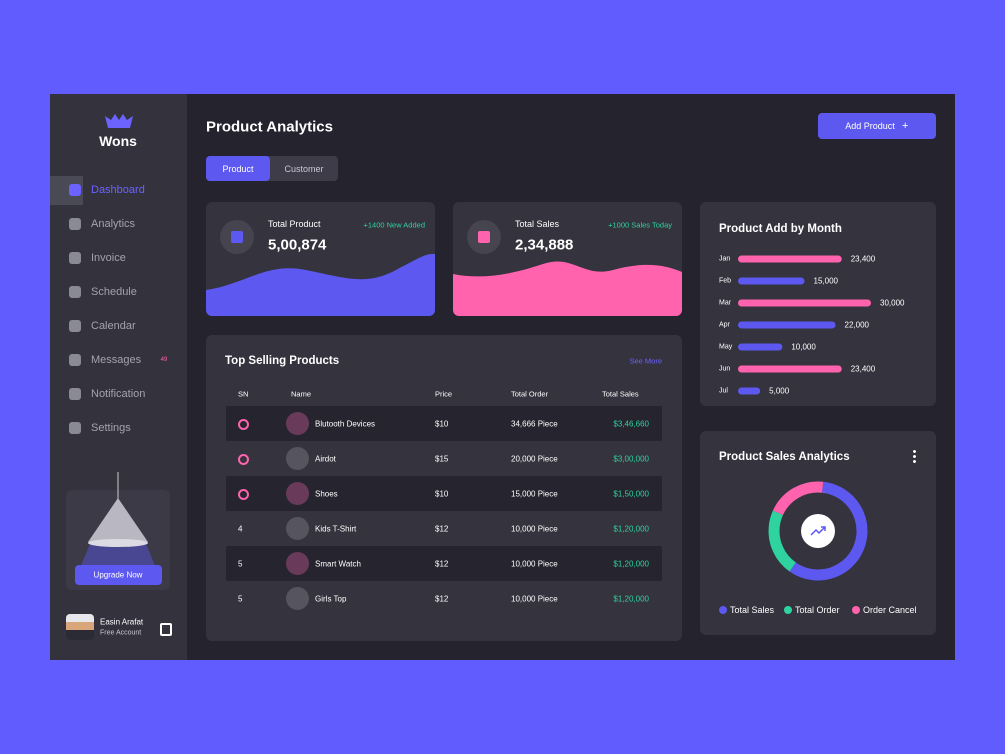 This screenshot has width=1005, height=754. I want to click on price: $15, so click(442, 459).